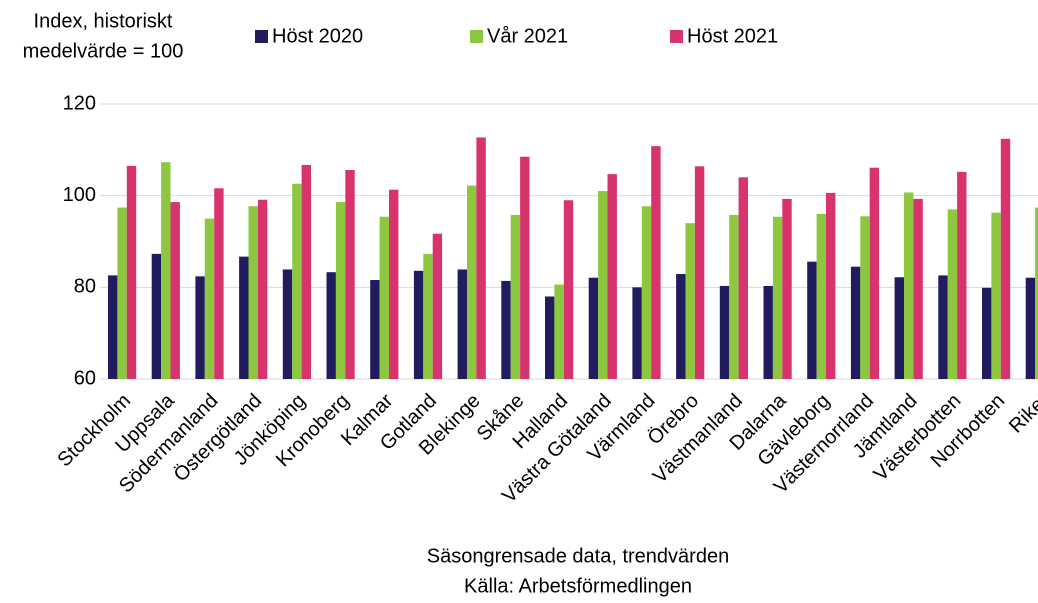 The image size is (1038, 603). What do you see at coordinates (103, 21) in the screenshot?
I see `y-axis-label: Index, historiskt` at bounding box center [103, 21].